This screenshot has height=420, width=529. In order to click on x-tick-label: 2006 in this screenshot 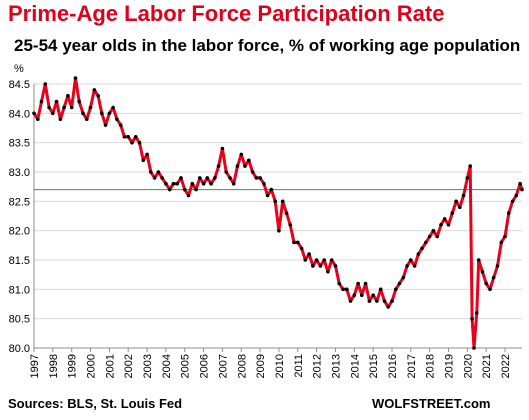, I will do `click(205, 366)`.